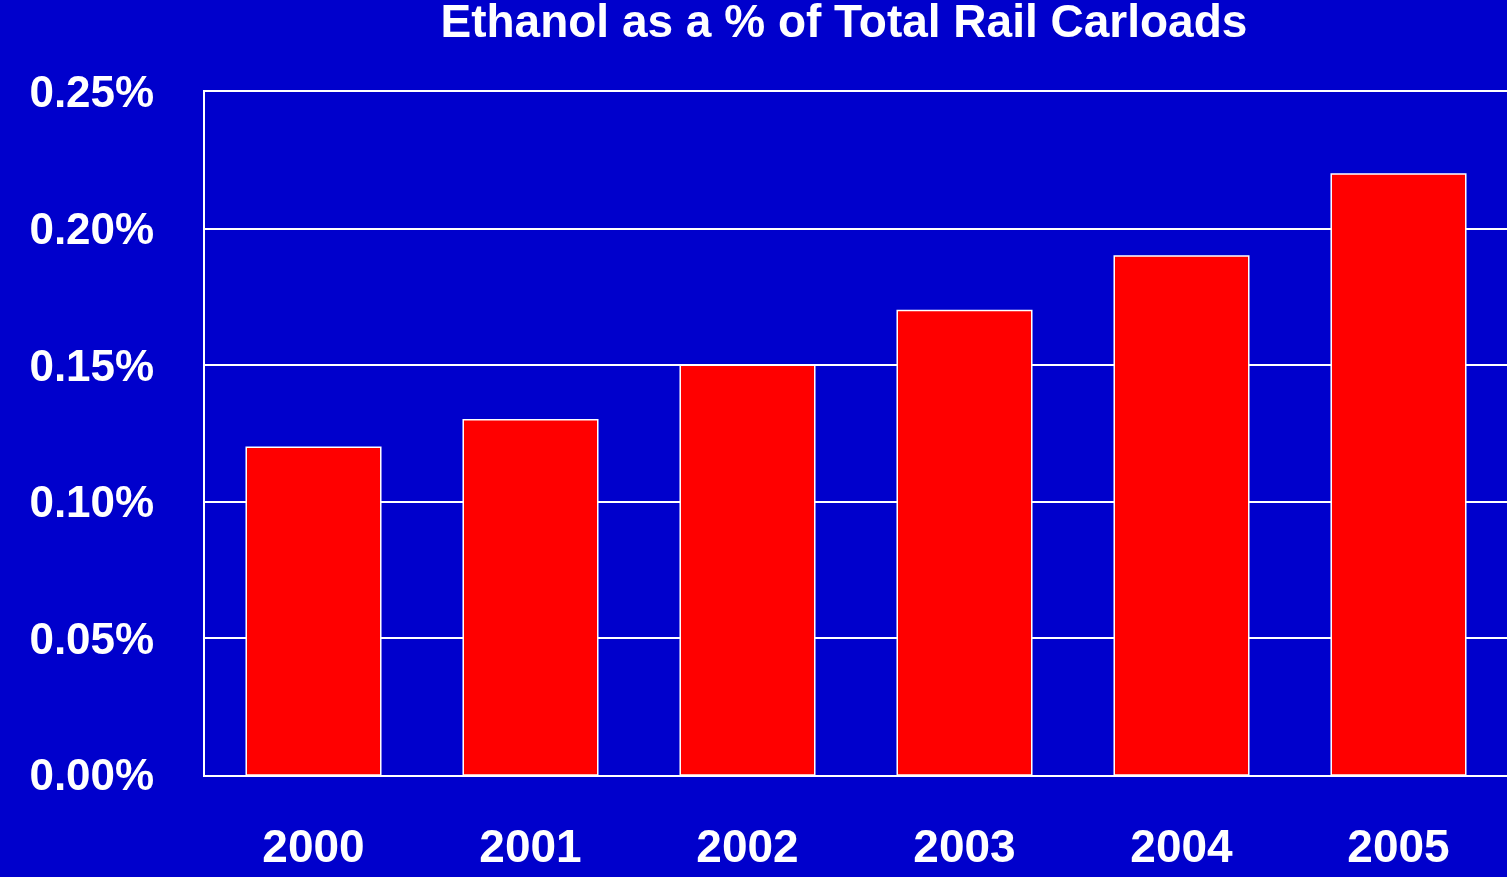 This screenshot has width=1507, height=877. What do you see at coordinates (92, 775) in the screenshot?
I see `y-tick-label: 0.00%` at bounding box center [92, 775].